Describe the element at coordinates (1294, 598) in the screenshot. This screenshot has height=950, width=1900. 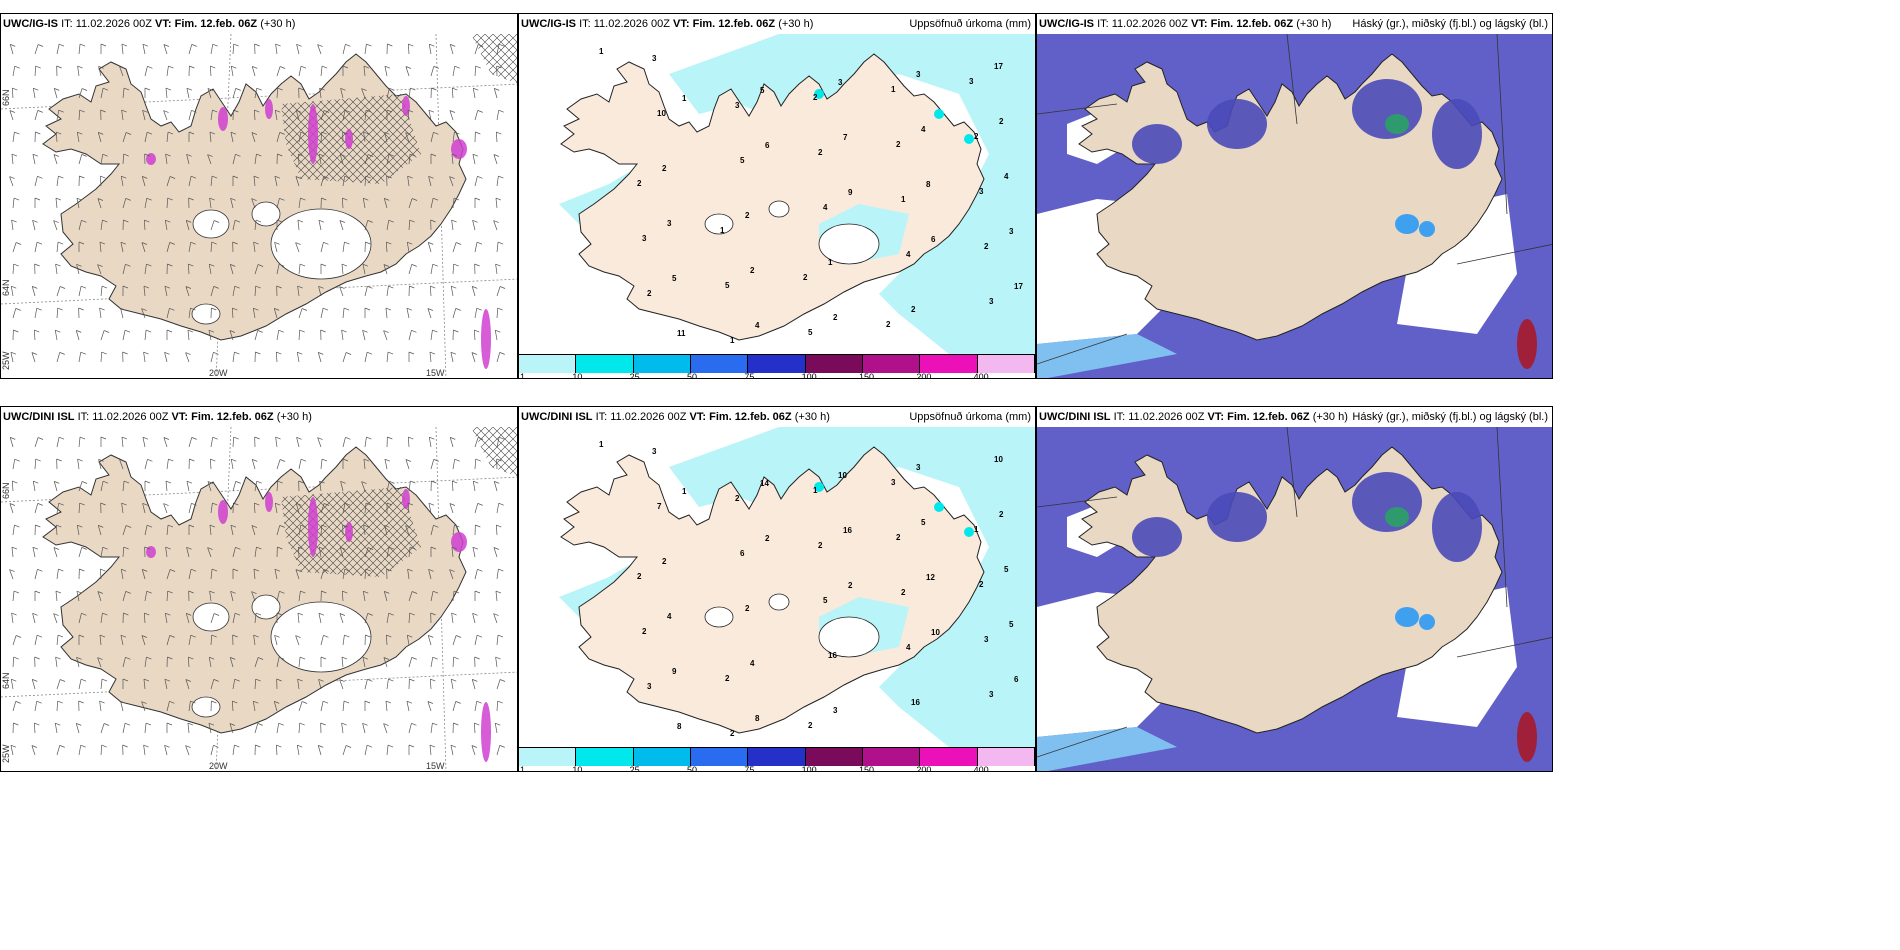
I see `cloud-map` at that location.